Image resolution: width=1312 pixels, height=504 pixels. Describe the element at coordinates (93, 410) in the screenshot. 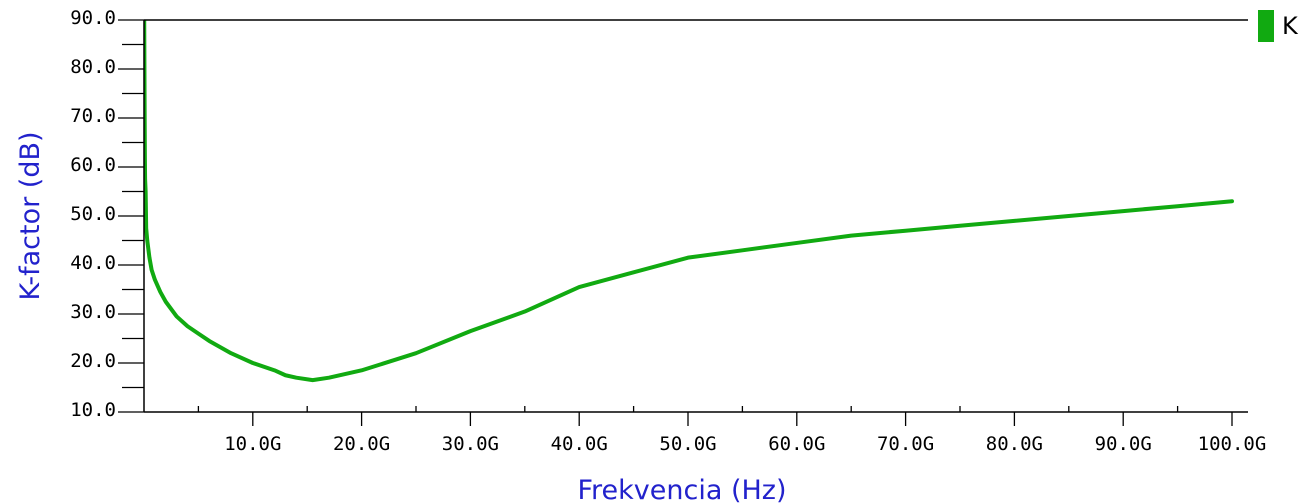

I see `y-tick-label: 10.0` at that location.